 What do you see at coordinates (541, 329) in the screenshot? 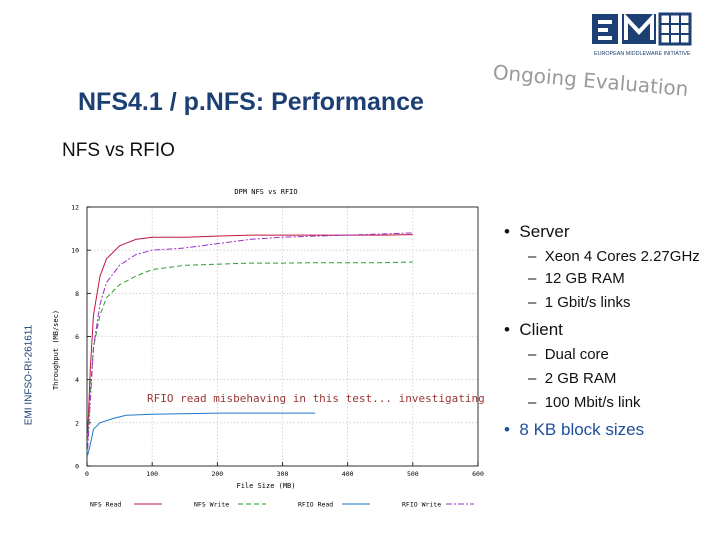
I see `client-label: Client` at bounding box center [541, 329].